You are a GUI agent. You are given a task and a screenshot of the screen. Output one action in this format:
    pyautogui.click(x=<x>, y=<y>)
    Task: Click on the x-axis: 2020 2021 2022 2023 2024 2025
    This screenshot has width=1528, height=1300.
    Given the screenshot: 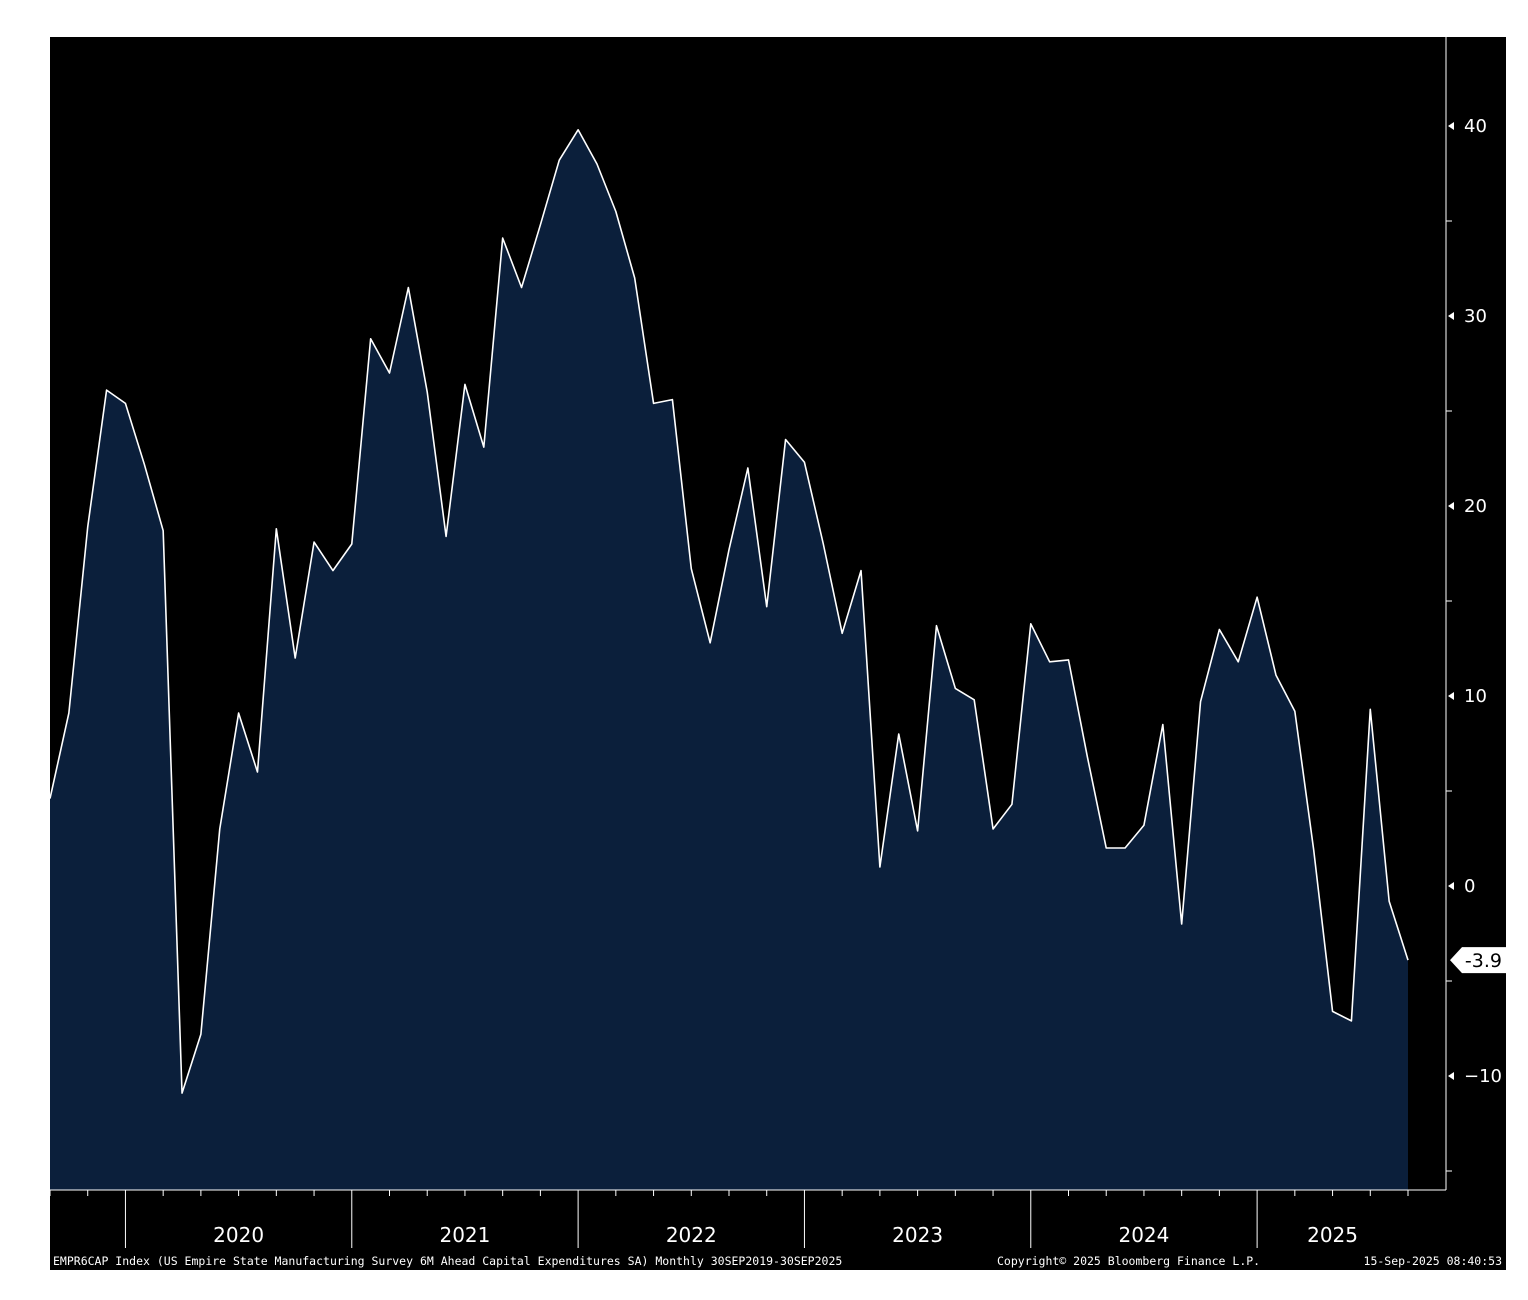 What is the action you would take?
    pyautogui.click(x=729, y=1219)
    